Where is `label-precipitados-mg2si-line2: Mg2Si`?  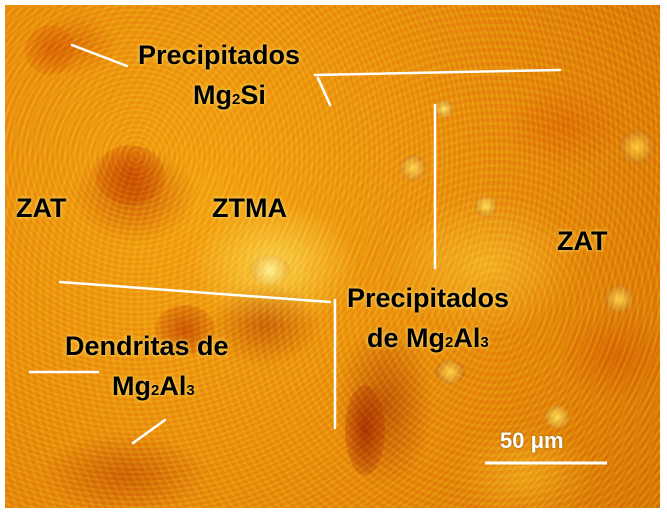 label-precipitados-mg2si-line2: Mg2Si is located at coordinates (229, 95).